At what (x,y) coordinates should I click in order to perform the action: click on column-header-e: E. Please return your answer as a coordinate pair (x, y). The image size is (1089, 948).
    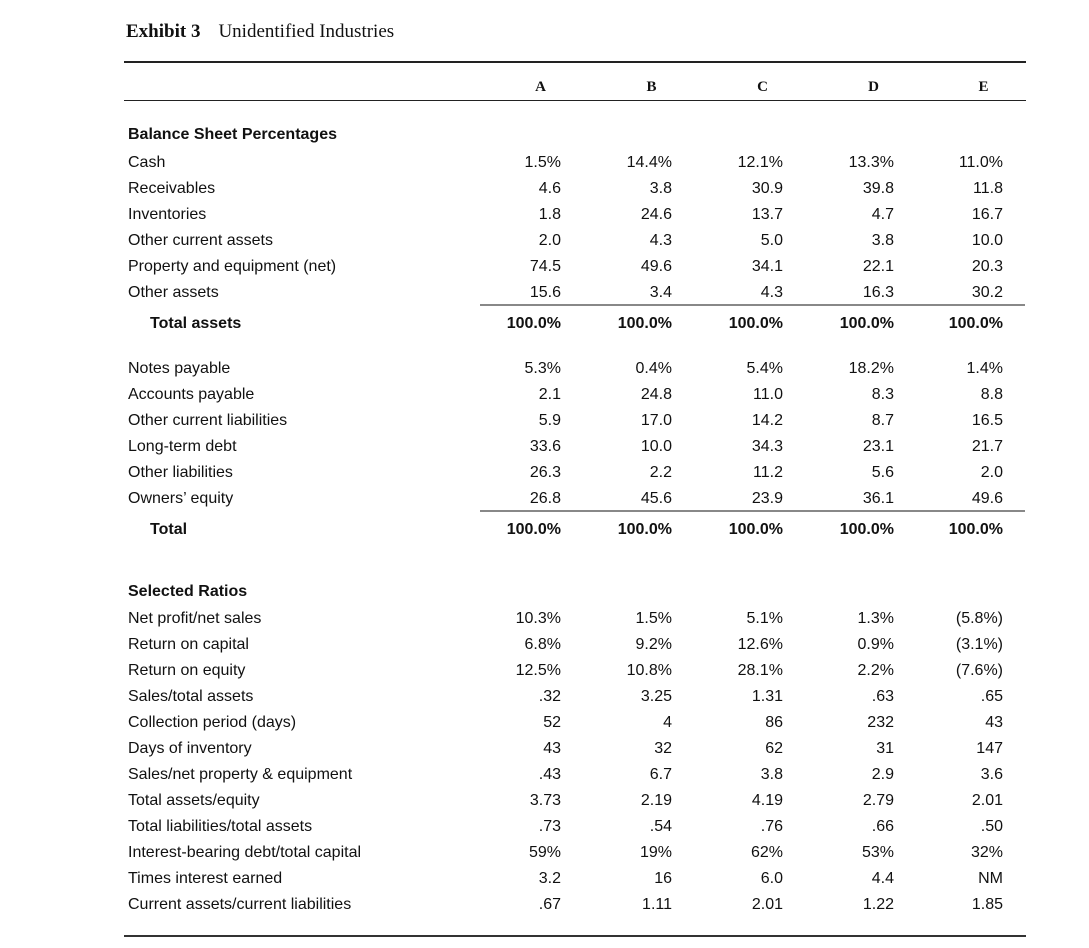
    Looking at the image, I should click on (983, 87).